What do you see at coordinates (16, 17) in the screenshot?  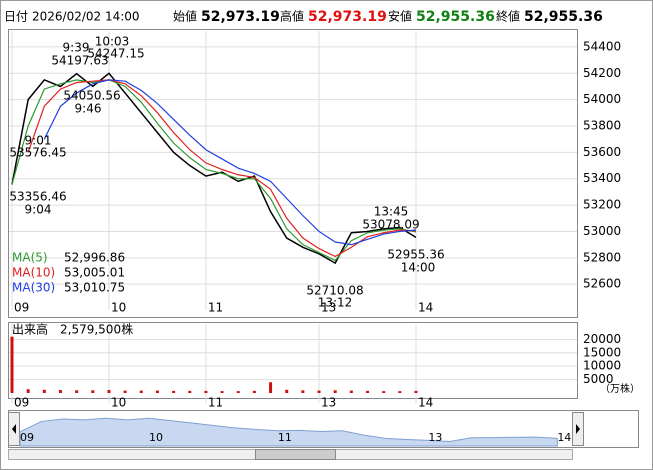 I see `date-label: 日付` at bounding box center [16, 17].